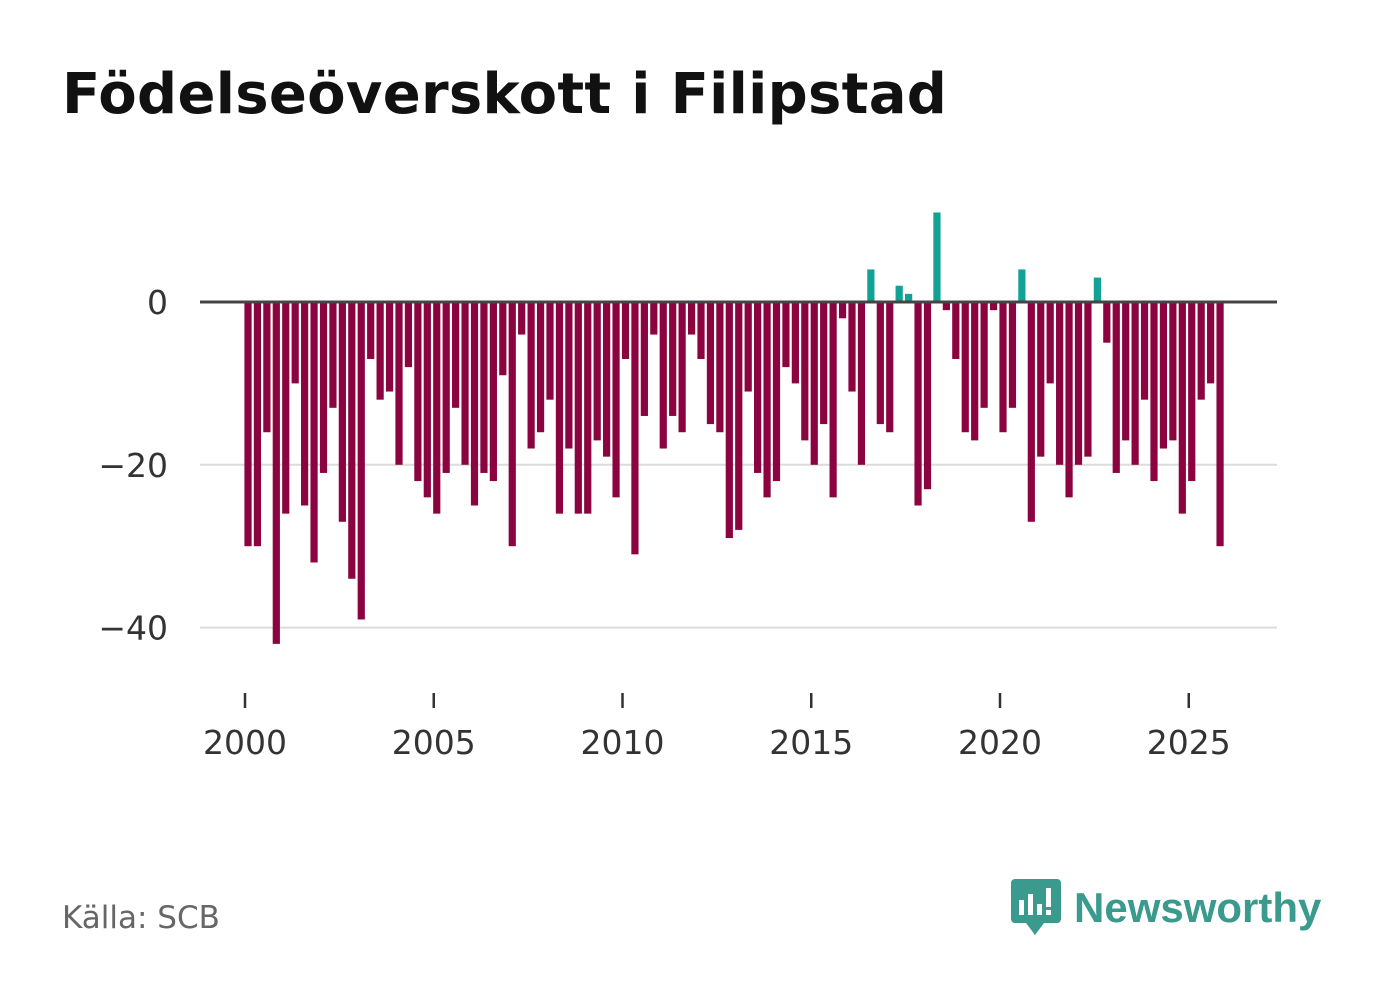 This screenshot has height=999, width=1382. I want to click on newsworthy-logo-icon, so click(1036, 907).